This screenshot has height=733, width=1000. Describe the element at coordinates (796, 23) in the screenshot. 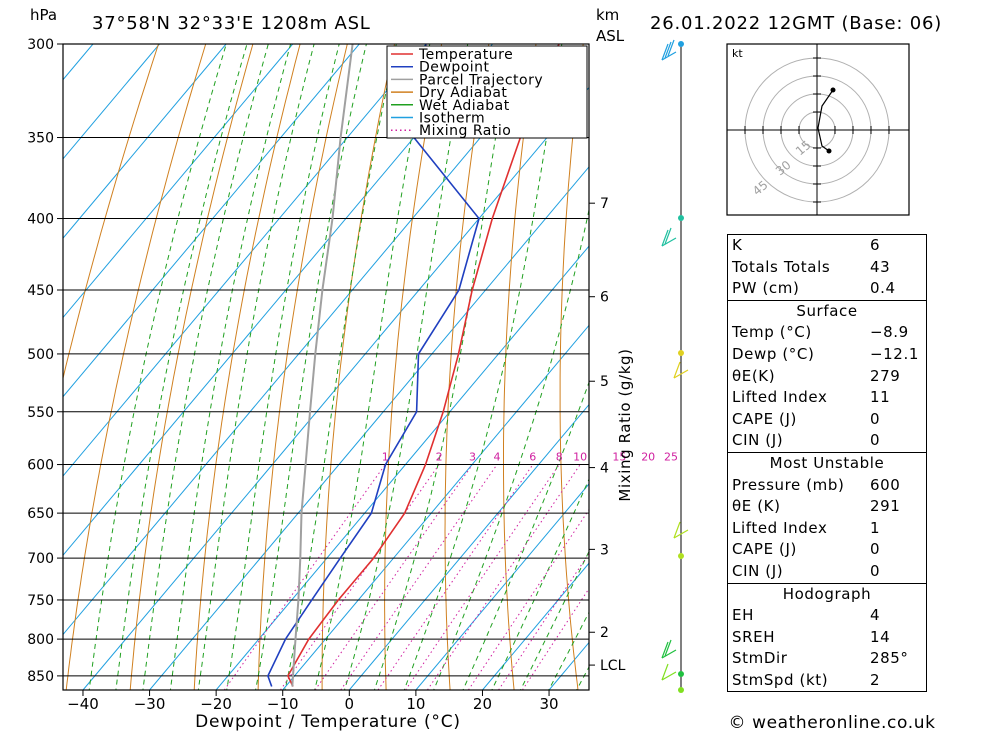

I see `date-title: 26.01.2022 12GMT (Base: 06)` at that location.